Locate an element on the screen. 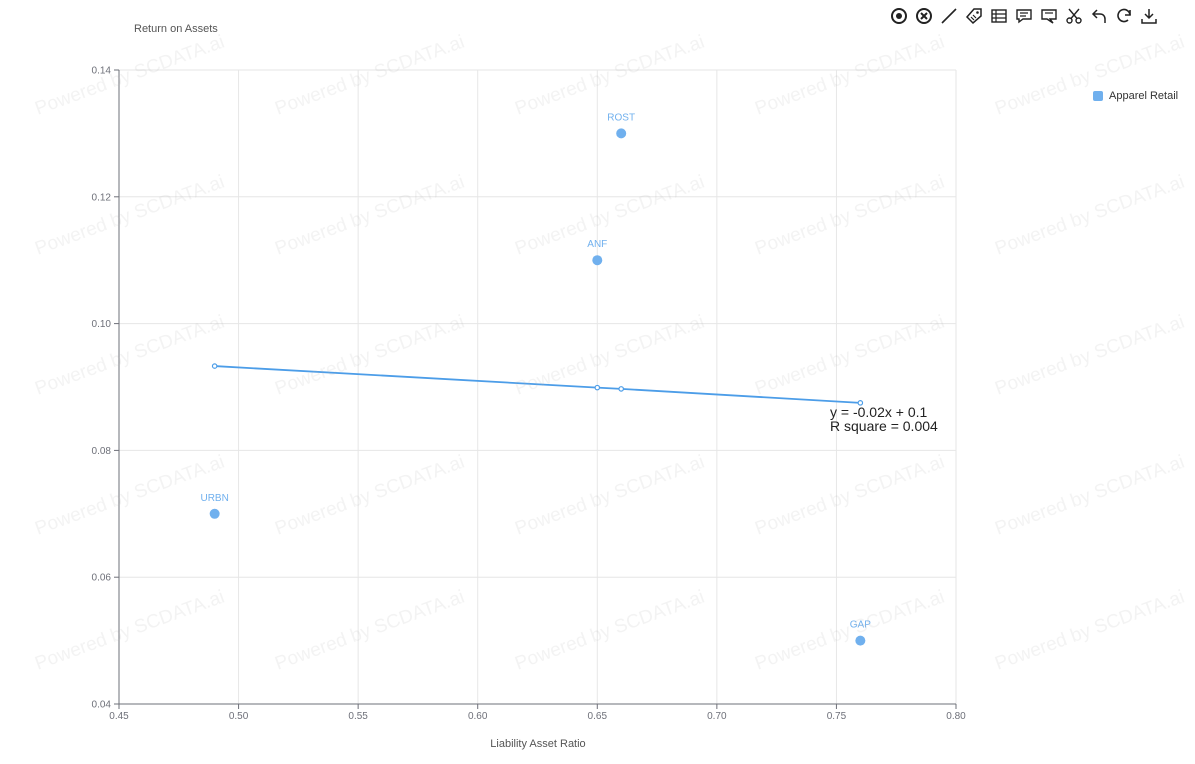 This screenshot has height=764, width=1195. clear-icon is located at coordinates (923, 16).